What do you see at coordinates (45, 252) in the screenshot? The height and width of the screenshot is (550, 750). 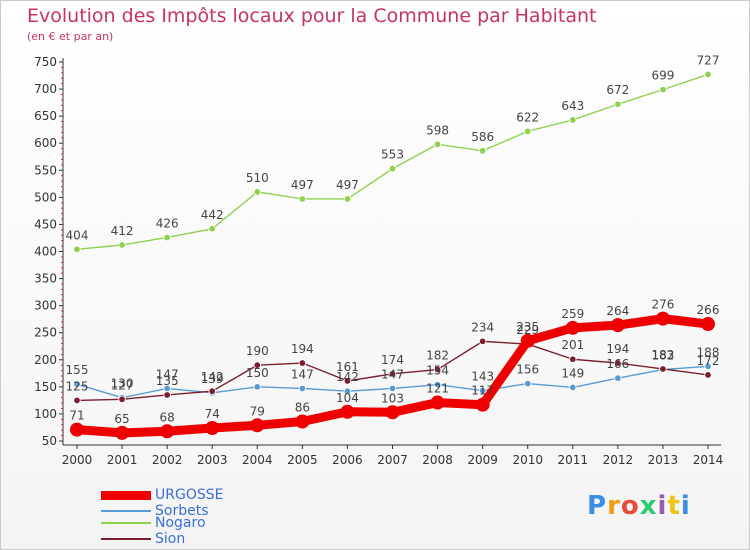 I see `y-tick-label: 400` at bounding box center [45, 252].